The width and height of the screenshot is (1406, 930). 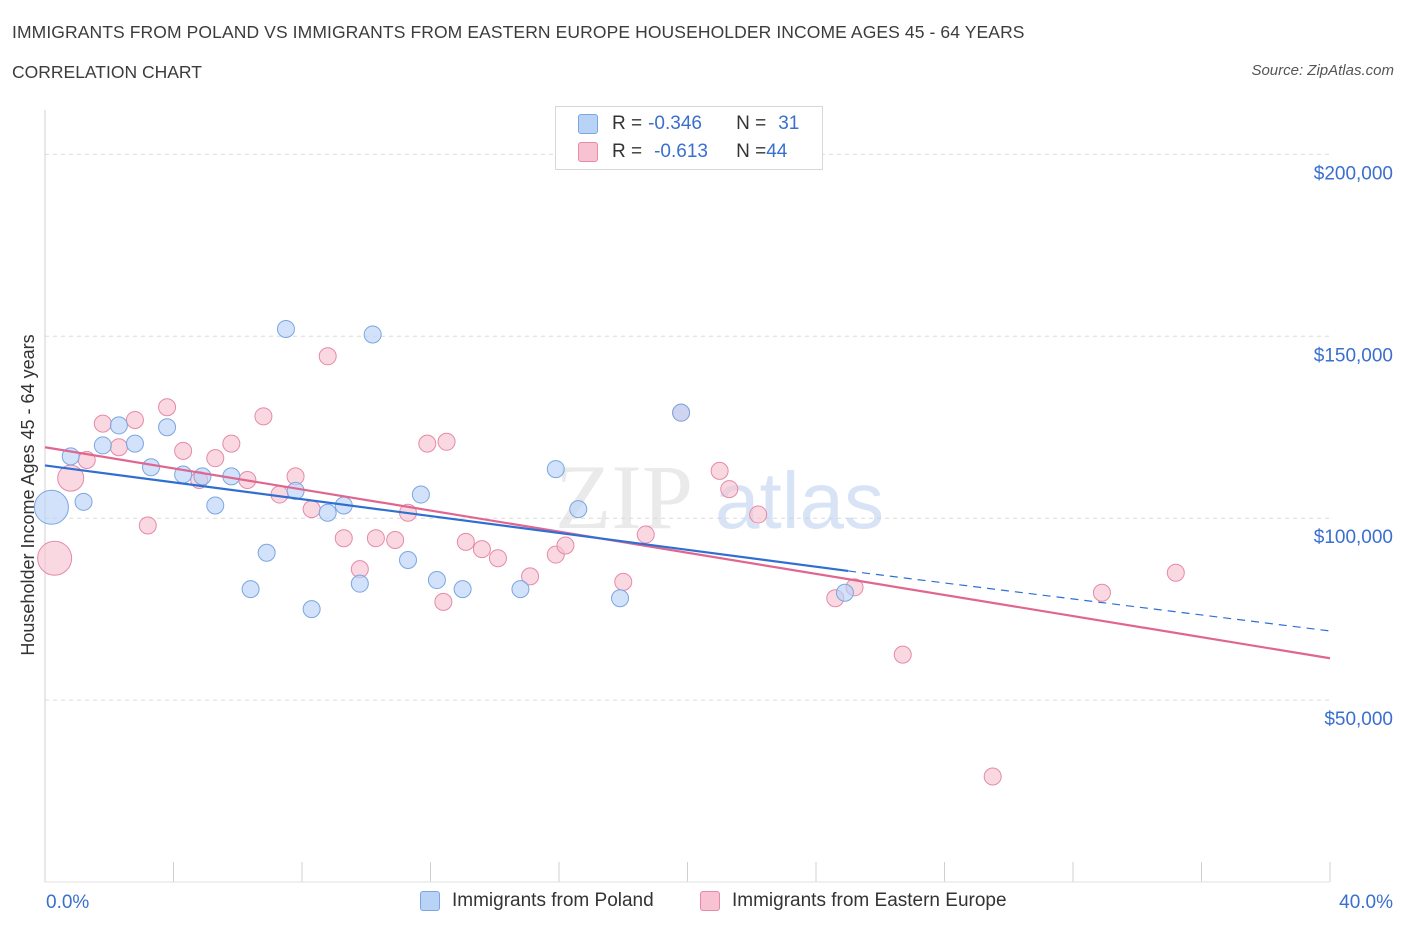 I want to click on source-credit: Source: ZipAtlas.com, so click(x=1322, y=70).